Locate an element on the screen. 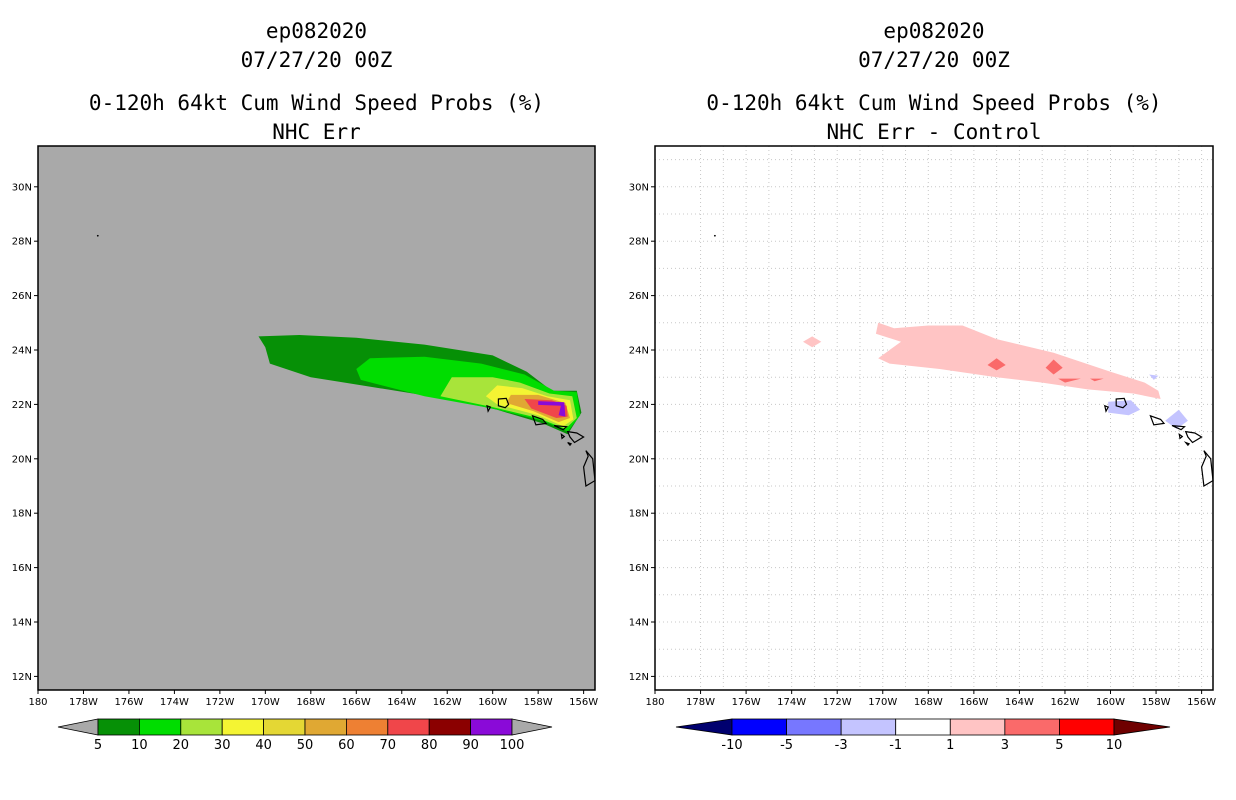  left-product-name: 0-120h 64kt Cum Wind Speed Probs (%) is located at coordinates (316, 103).